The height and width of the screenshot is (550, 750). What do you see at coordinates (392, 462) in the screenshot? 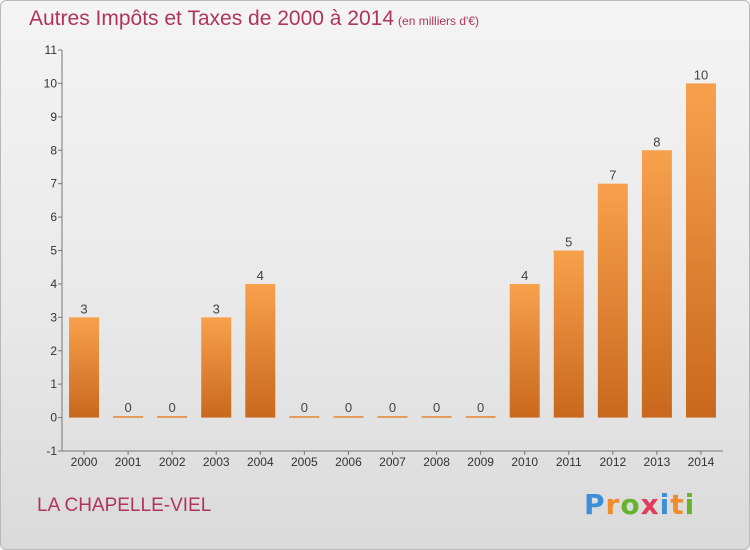
I see `x-tick-label: 2007` at bounding box center [392, 462].